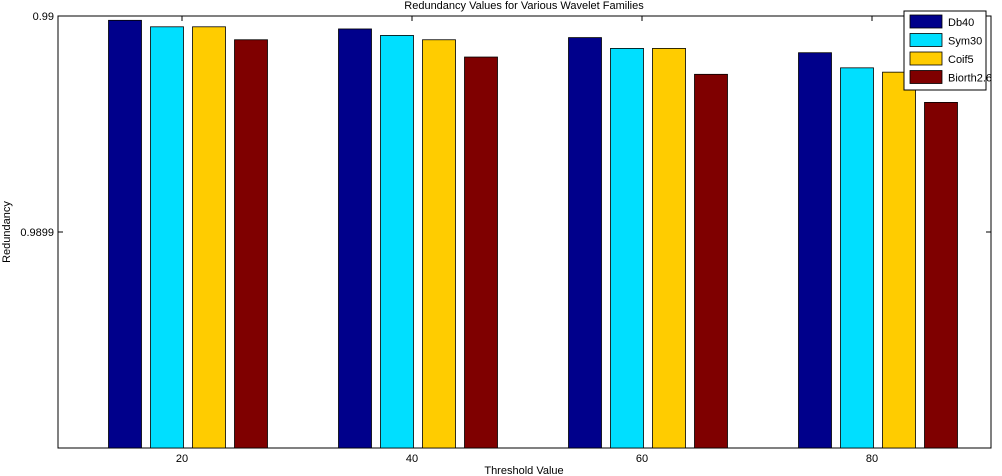 This screenshot has width=1002, height=476. Describe the element at coordinates (7, 232) in the screenshot. I see `y-axis-label: Redundancy` at that location.